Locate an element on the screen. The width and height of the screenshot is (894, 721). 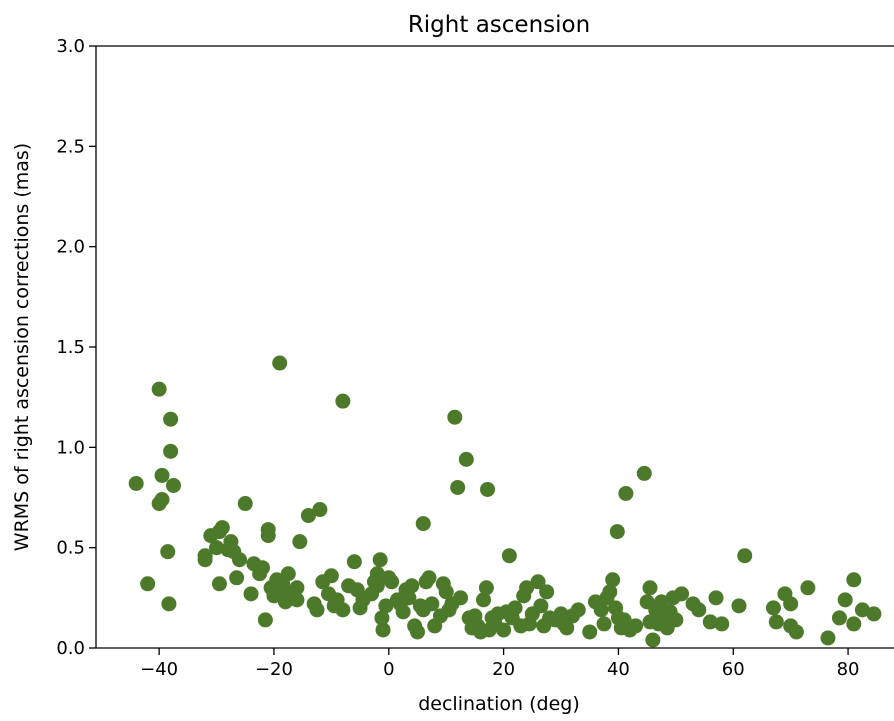
x-tick-label: 20 is located at coordinates (503, 669).